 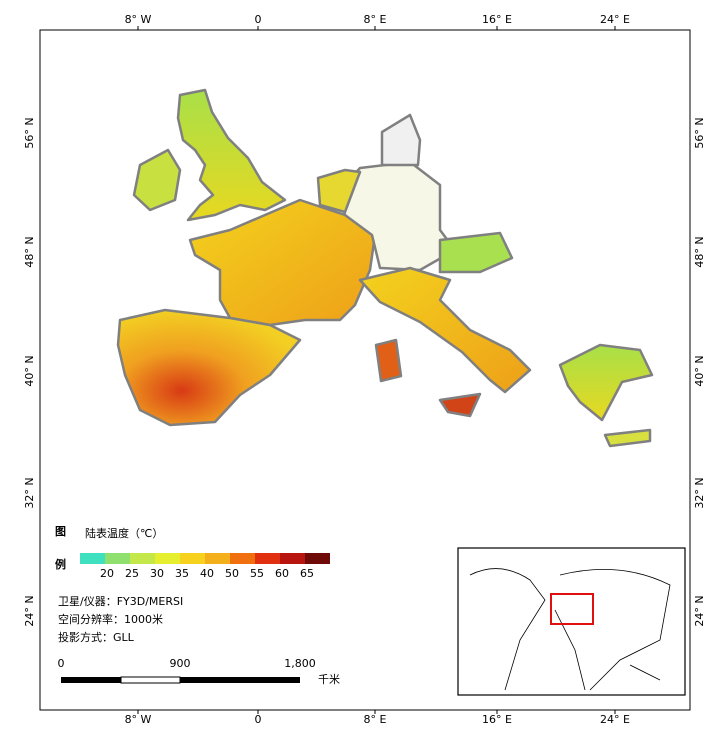 What do you see at coordinates (180, 663) in the screenshot?
I see `scale-label: 900` at bounding box center [180, 663].